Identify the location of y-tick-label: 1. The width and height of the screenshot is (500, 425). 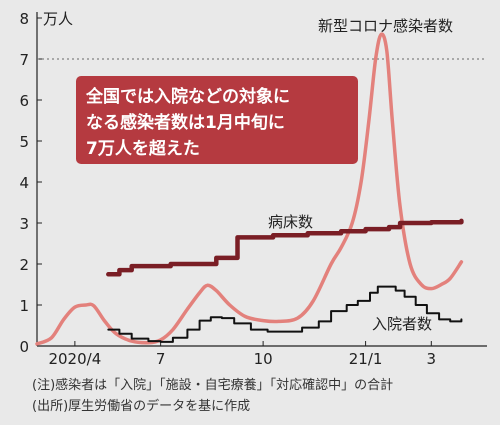
(24, 306).